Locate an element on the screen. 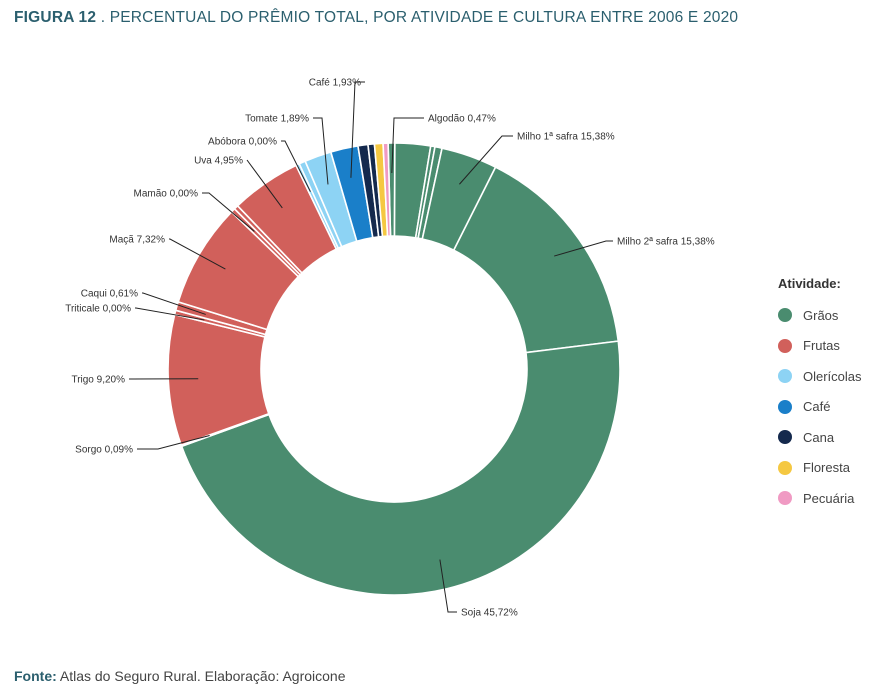 The image size is (886, 691). legend-label: Olerícolas is located at coordinates (832, 376).